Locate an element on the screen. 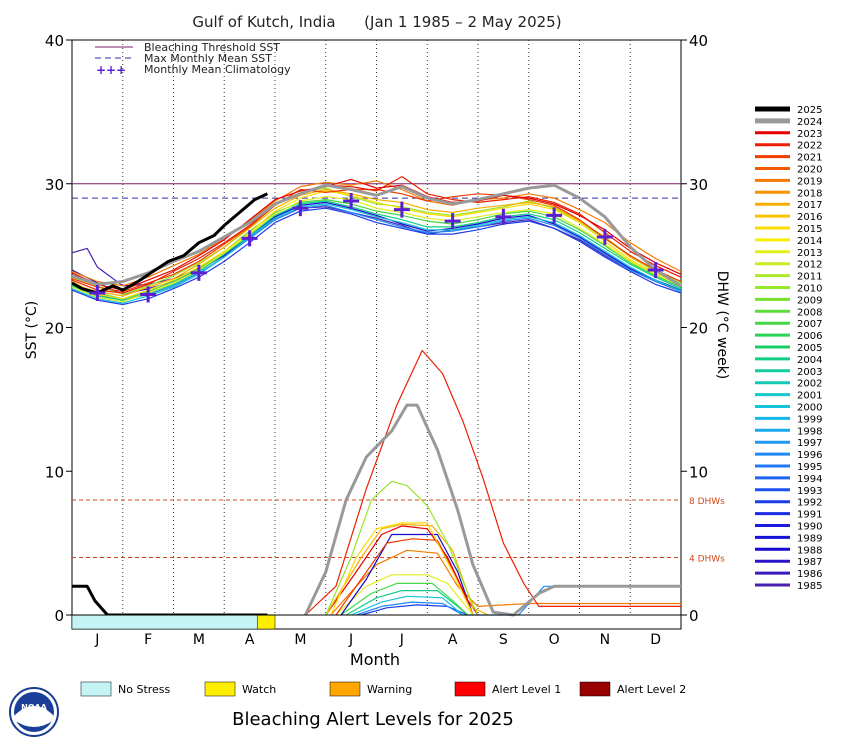 The width and height of the screenshot is (850, 750). sst-line-2000 is located at coordinates (376, 253).